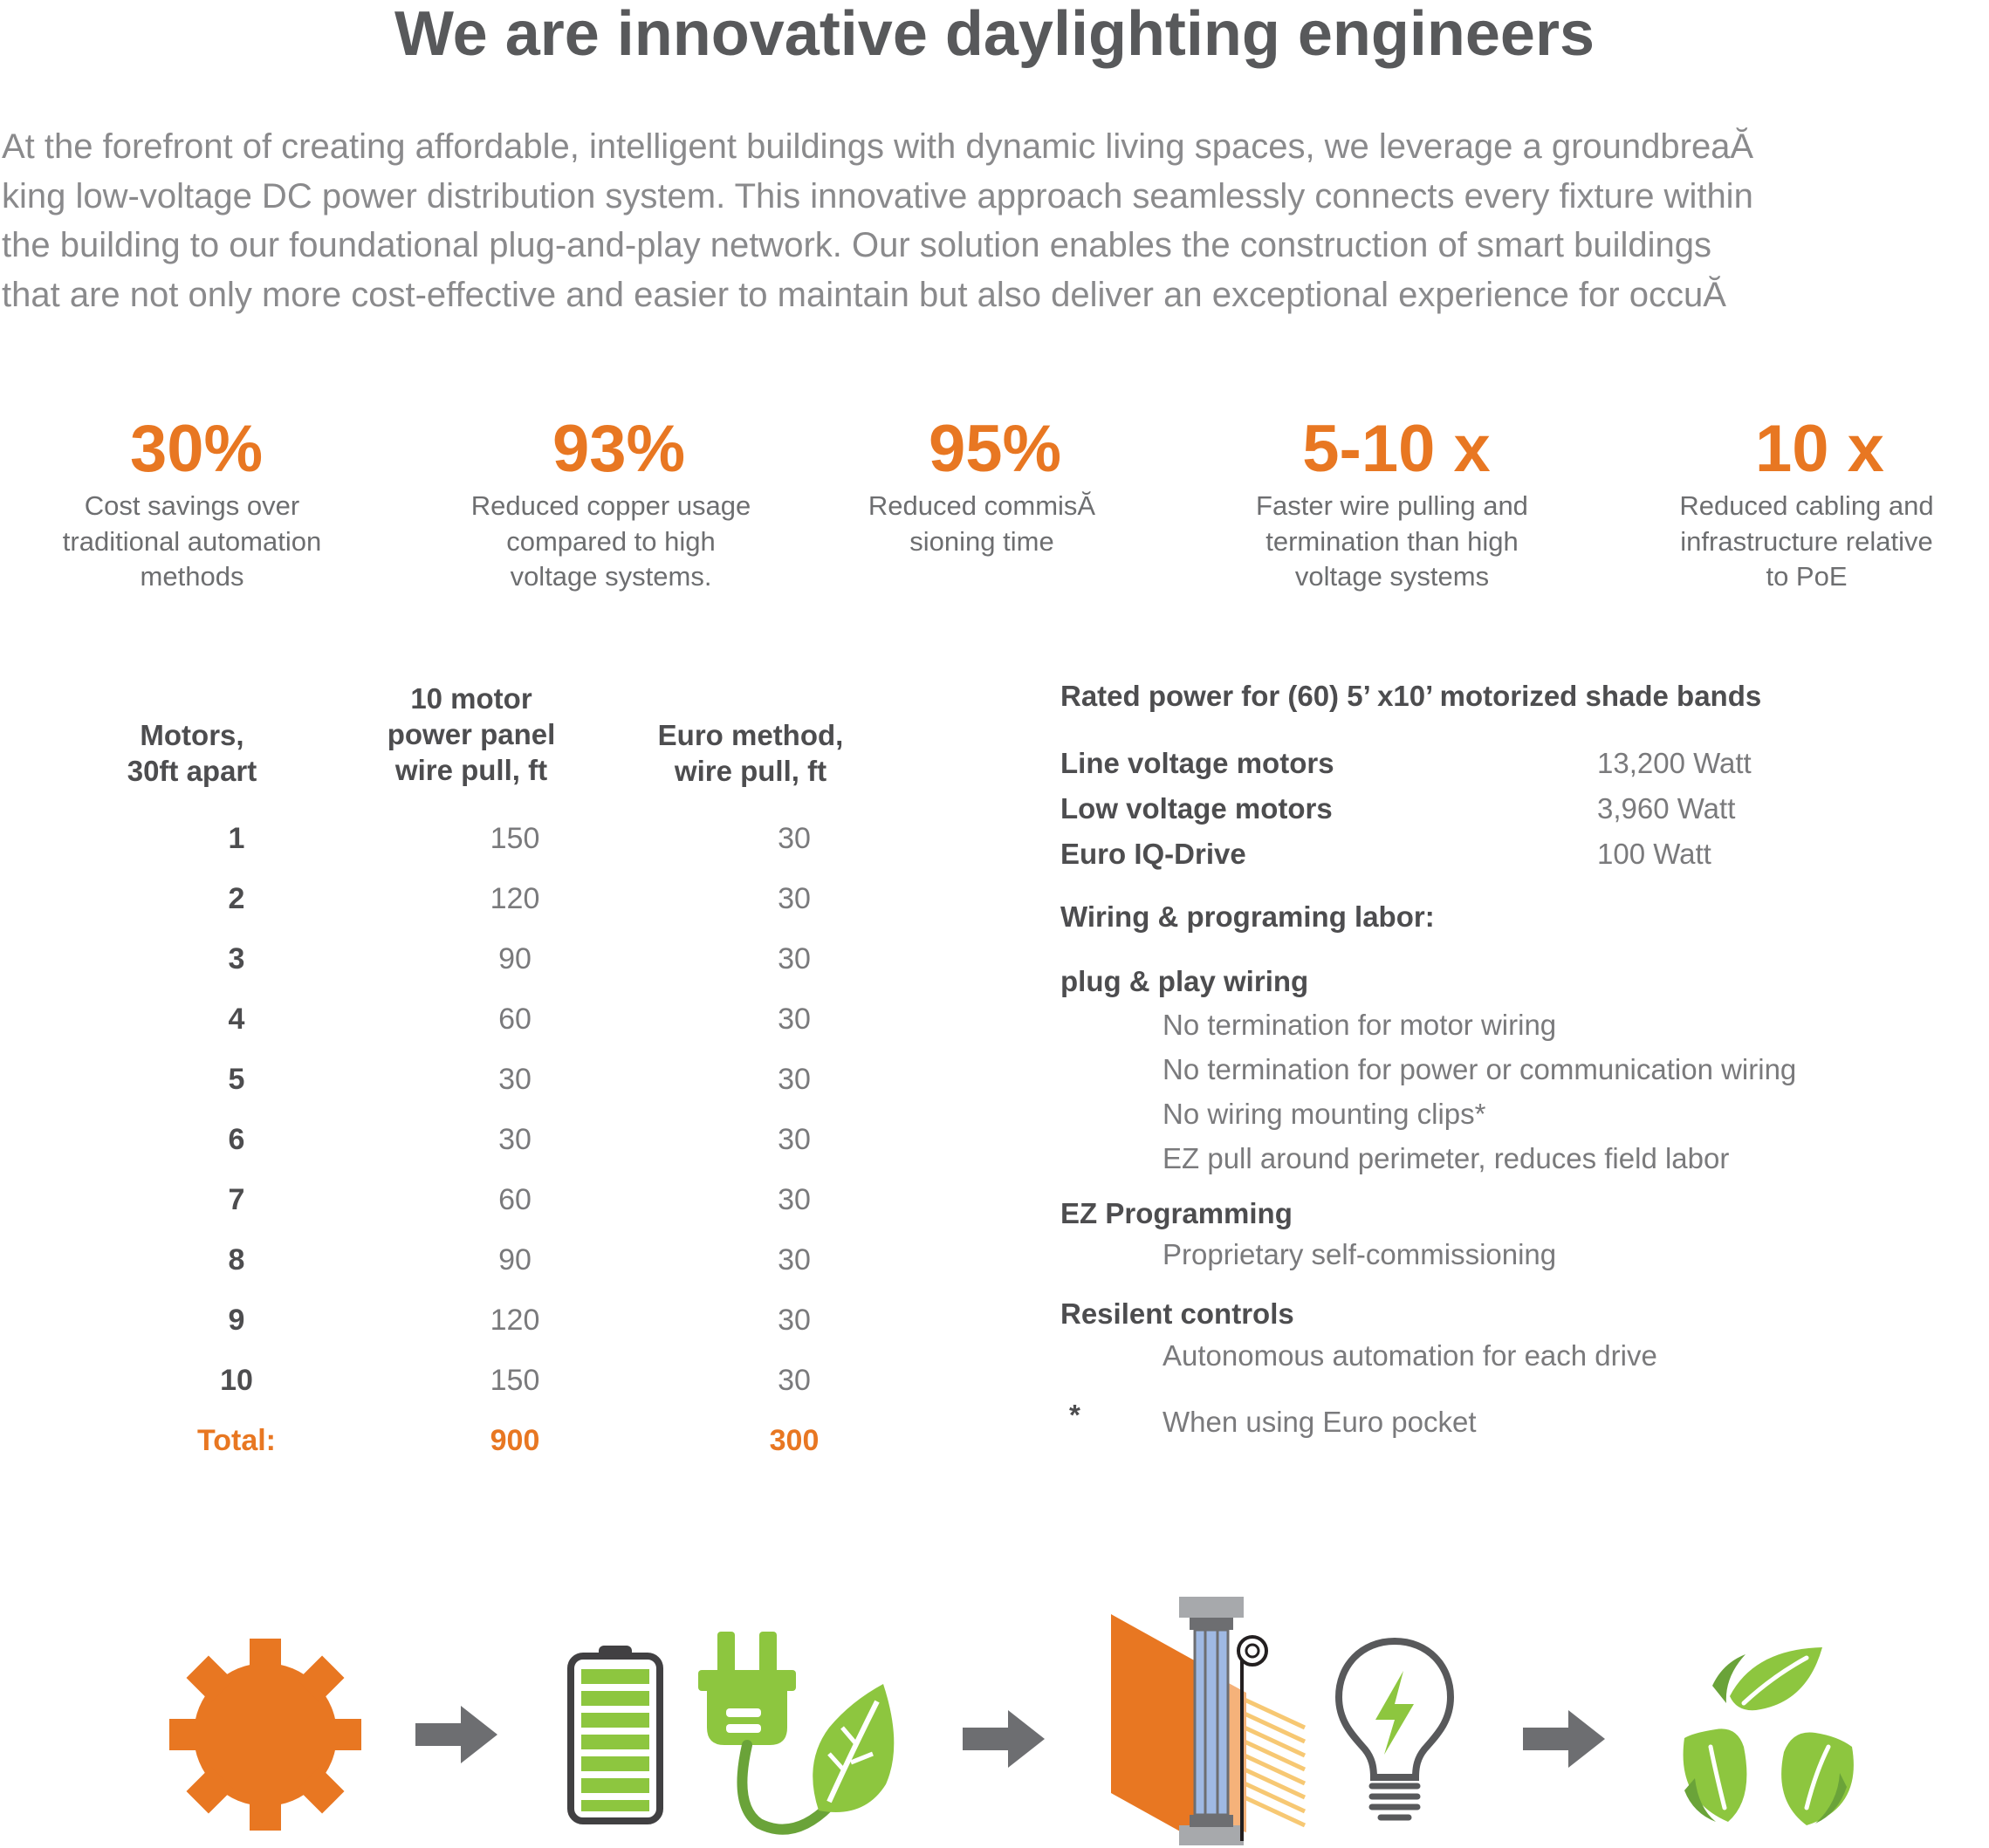 This screenshot has height=1848, width=1989. Describe the element at coordinates (1392, 576) in the screenshot. I see `stat-desc-line: voltage systems` at that location.